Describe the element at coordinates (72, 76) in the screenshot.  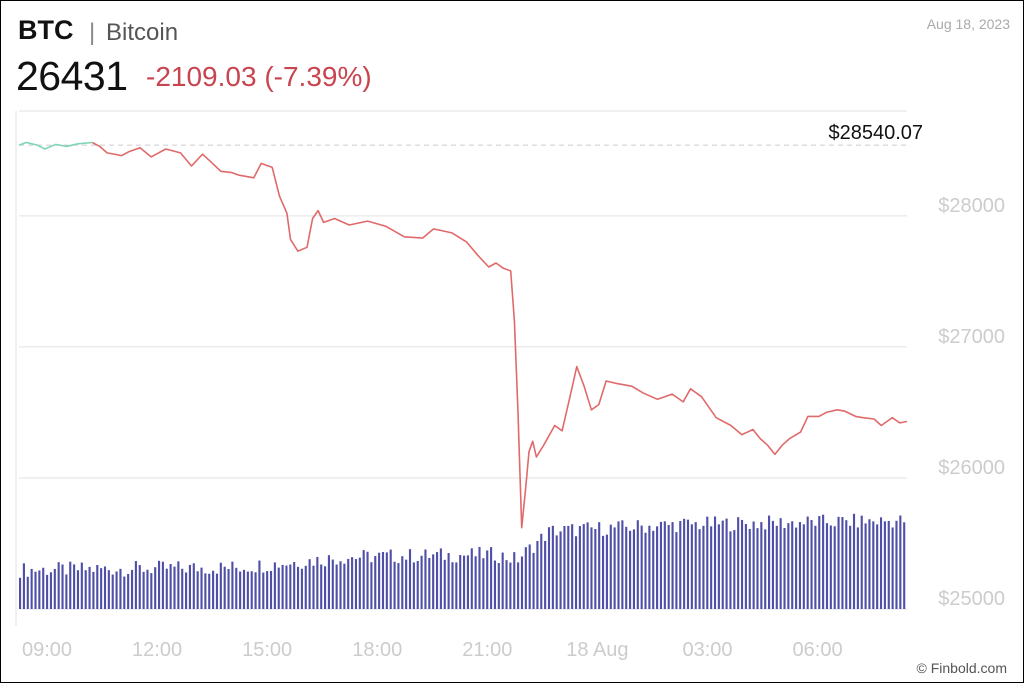
I see `current-price: 26431` at that location.